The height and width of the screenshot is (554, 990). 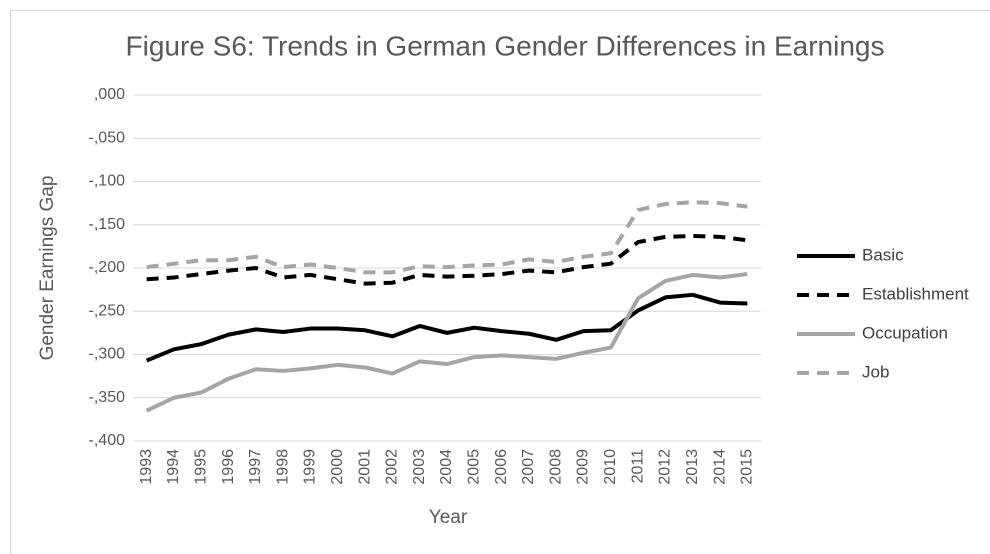 What do you see at coordinates (146, 467) in the screenshot?
I see `x-tick-label: 1993` at bounding box center [146, 467].